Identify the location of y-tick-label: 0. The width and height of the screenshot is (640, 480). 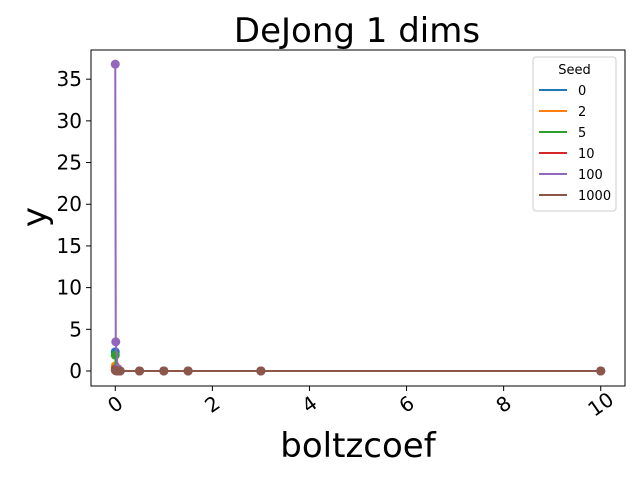
(75, 371).